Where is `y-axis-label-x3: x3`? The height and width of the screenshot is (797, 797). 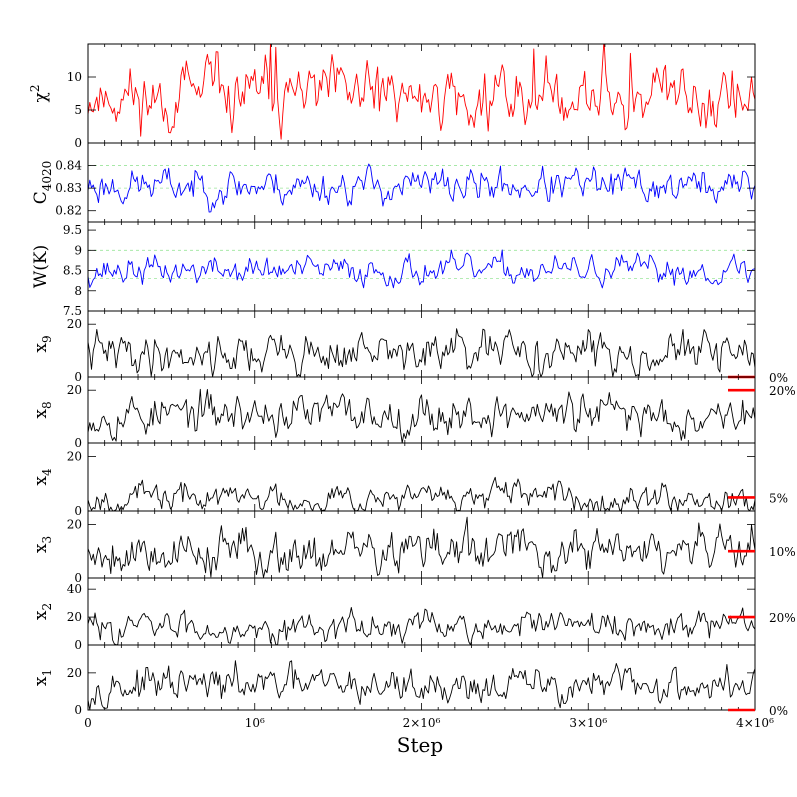 y-axis-label-x3: x3 is located at coordinates (42, 544).